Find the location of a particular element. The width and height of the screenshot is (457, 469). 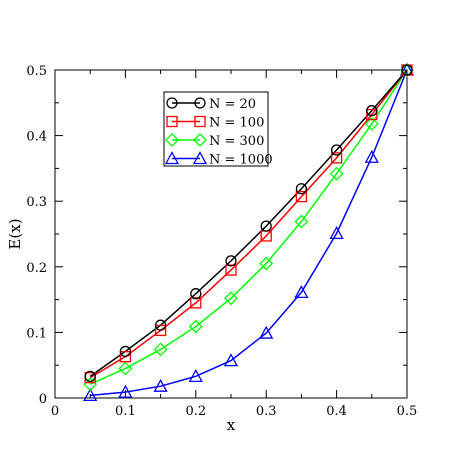

legend-label: N = 300 is located at coordinates (236, 141).